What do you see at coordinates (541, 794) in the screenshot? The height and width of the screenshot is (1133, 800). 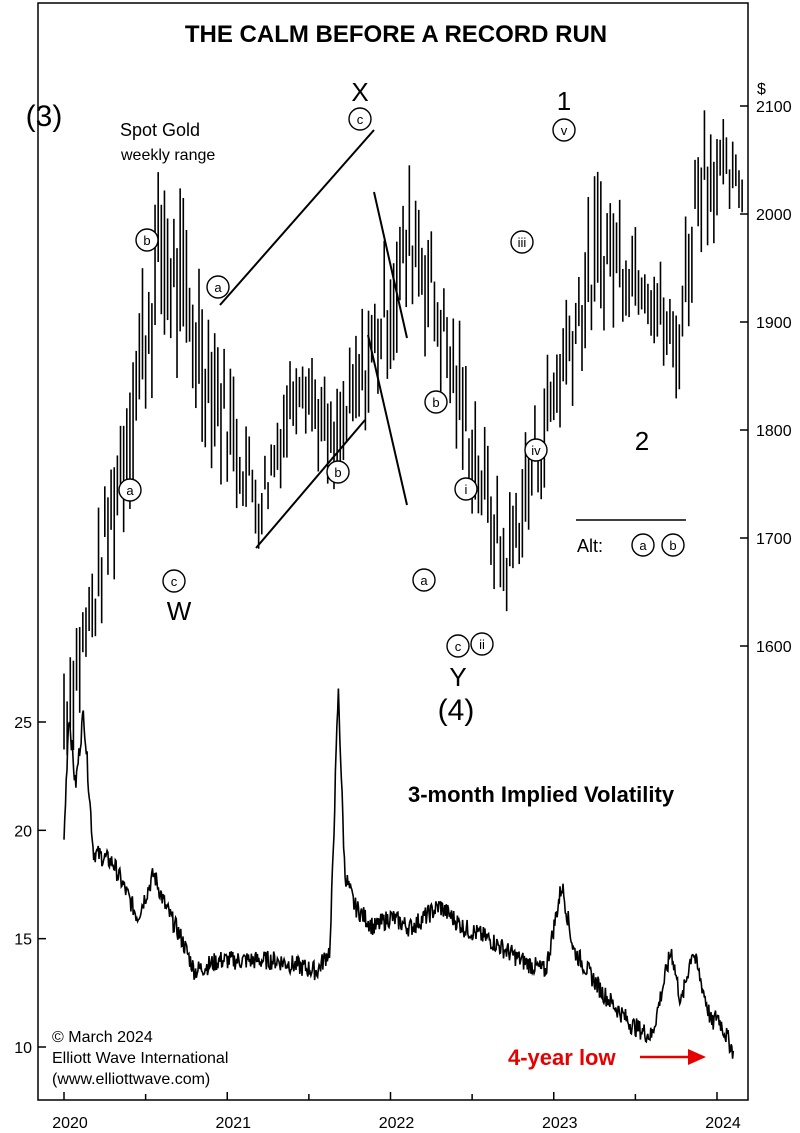 I see `vol-series-title: 3-month Implied Volatility` at bounding box center [541, 794].